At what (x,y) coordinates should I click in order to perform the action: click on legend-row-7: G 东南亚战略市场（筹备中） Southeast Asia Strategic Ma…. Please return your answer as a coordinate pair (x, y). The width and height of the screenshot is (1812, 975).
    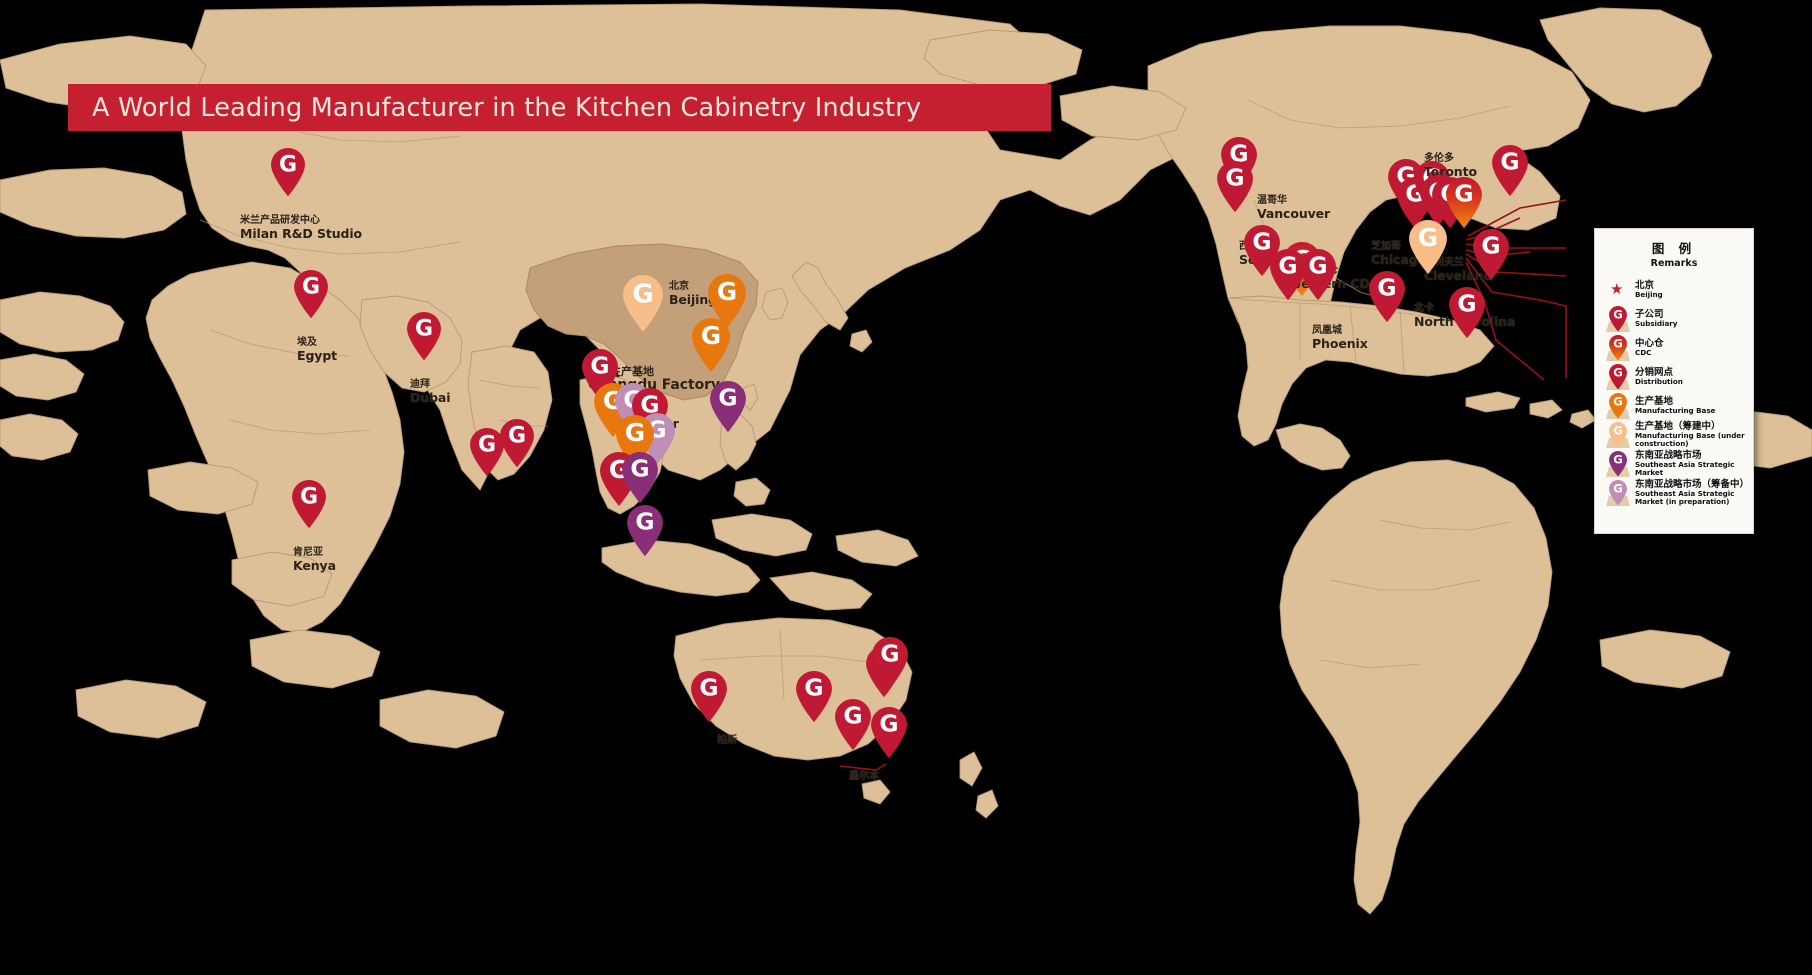
    Looking at the image, I should click on (1675, 493).